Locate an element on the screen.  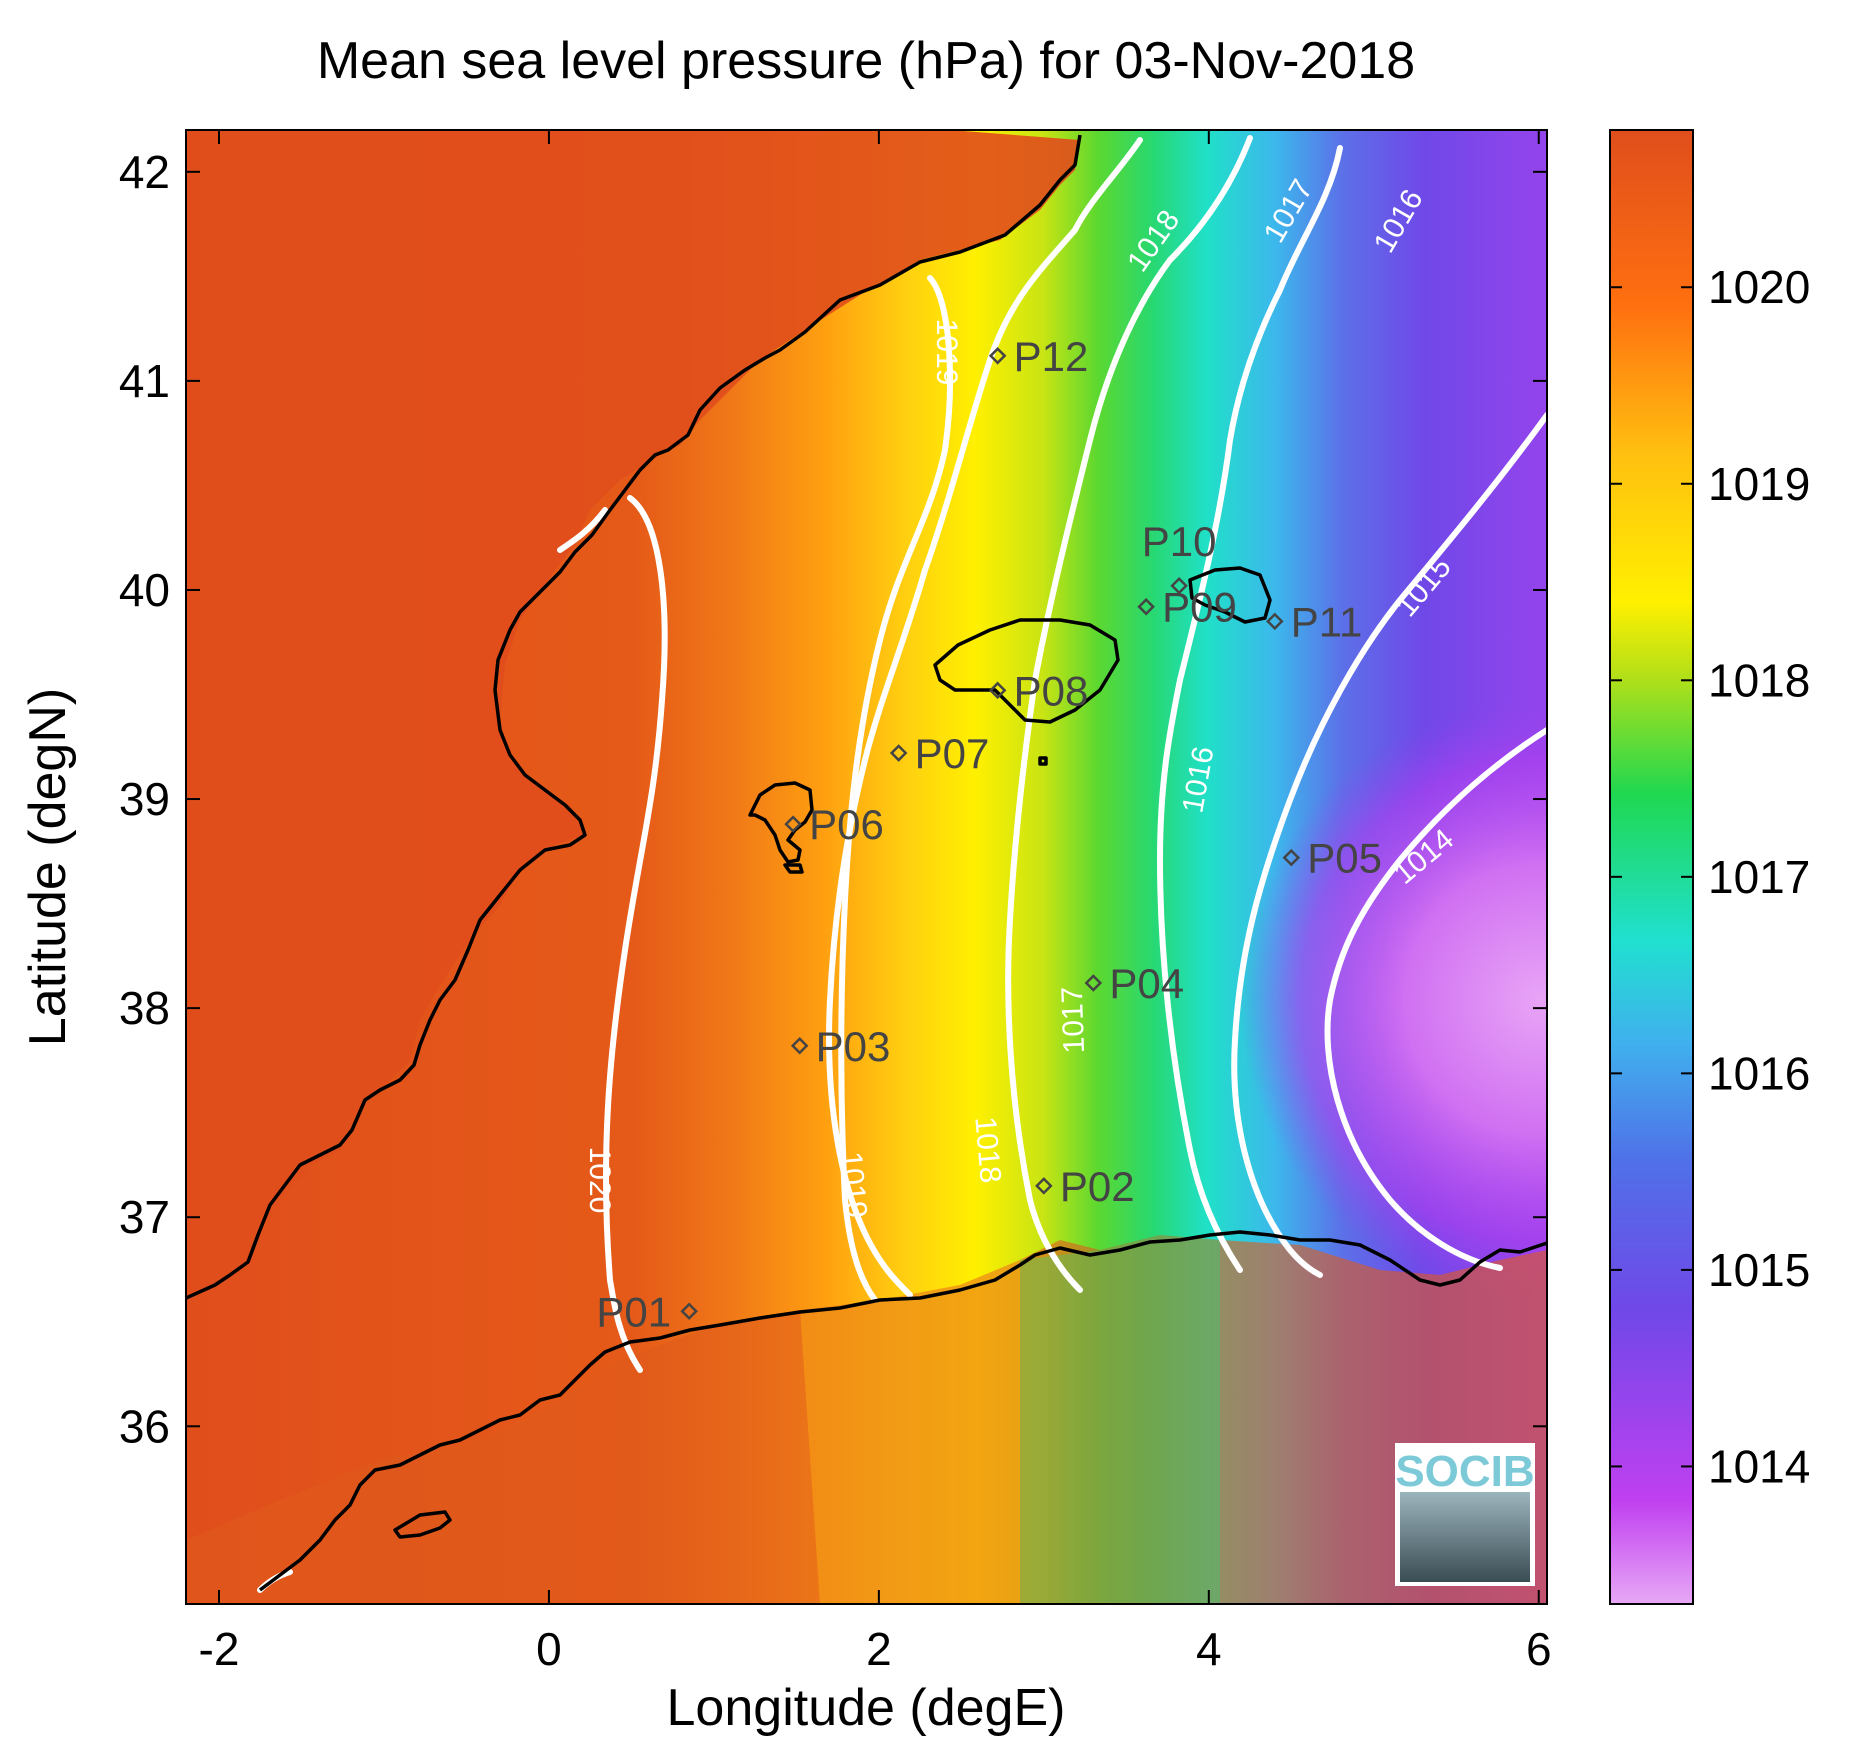
station-point: P04 is located at coordinates (1134, 983).